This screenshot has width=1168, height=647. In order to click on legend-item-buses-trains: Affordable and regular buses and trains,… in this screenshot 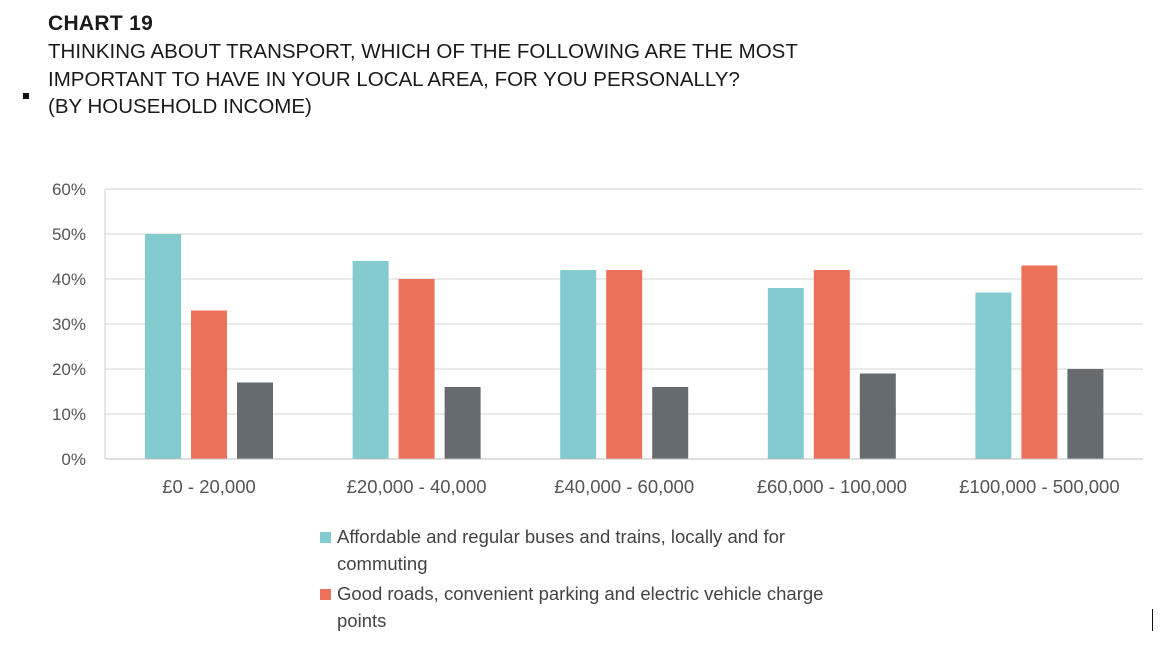, I will do `click(571, 550)`.